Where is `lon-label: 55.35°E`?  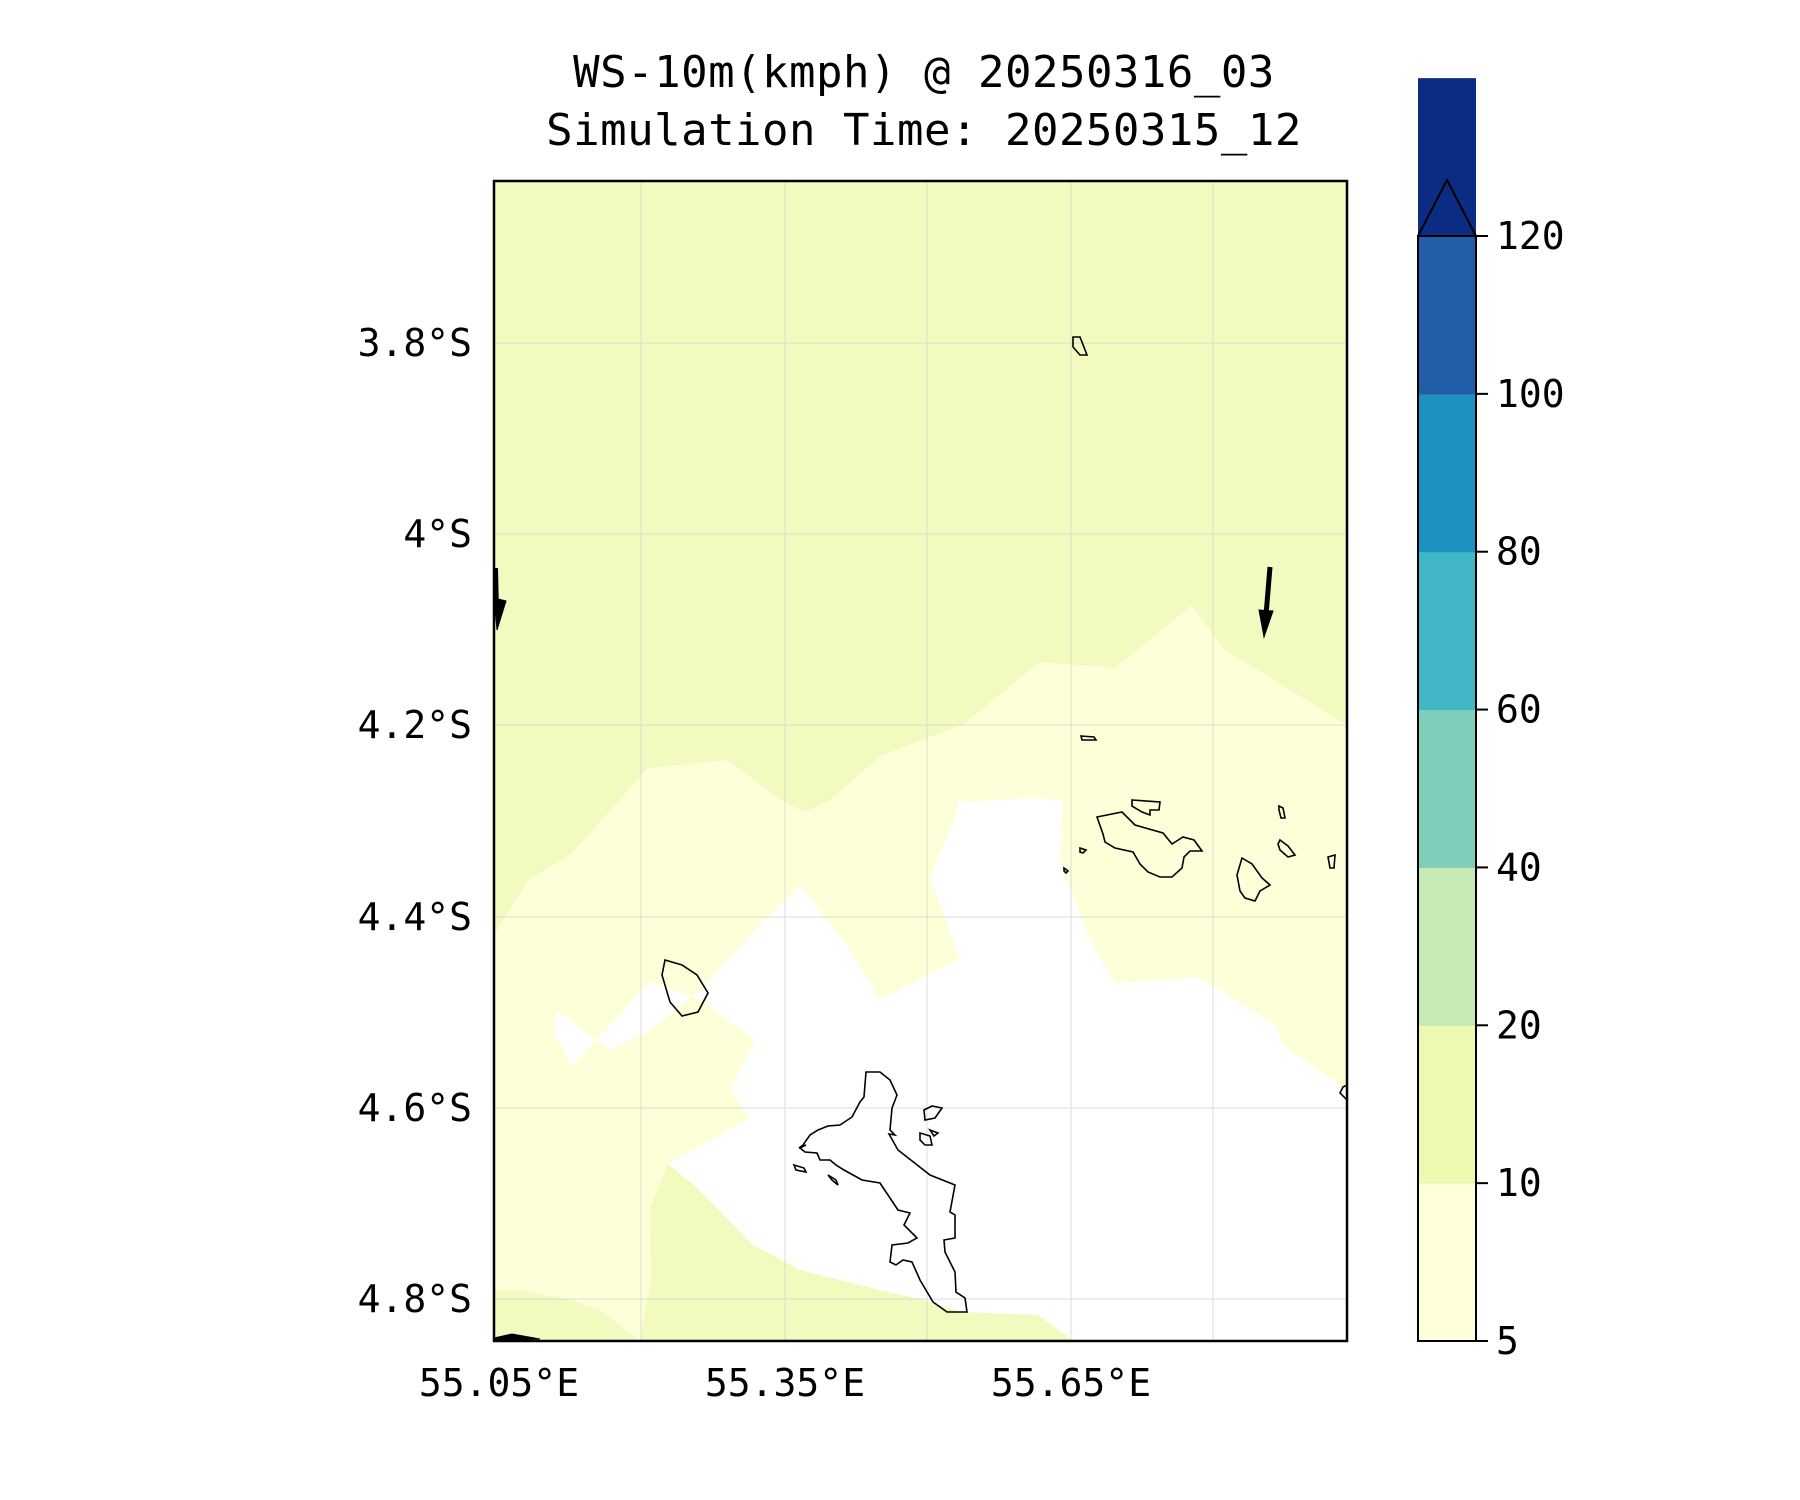
lon-label: 55.35°E is located at coordinates (785, 1383).